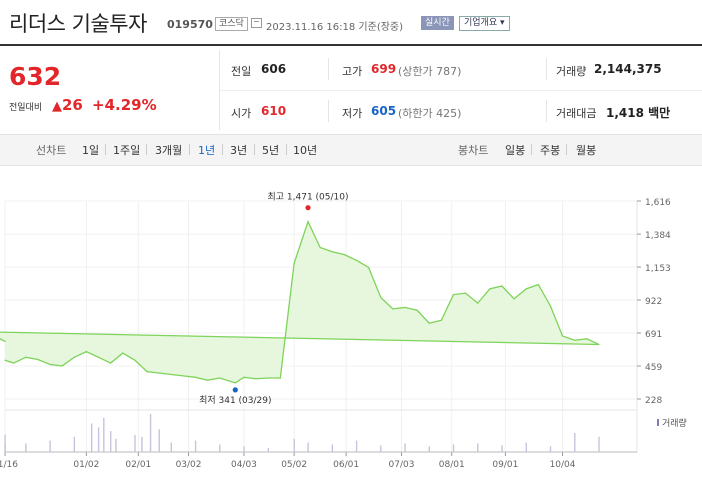 The width and height of the screenshot is (702, 493). What do you see at coordinates (653, 335) in the screenshot?
I see `y-tick-label: 691` at bounding box center [653, 335].